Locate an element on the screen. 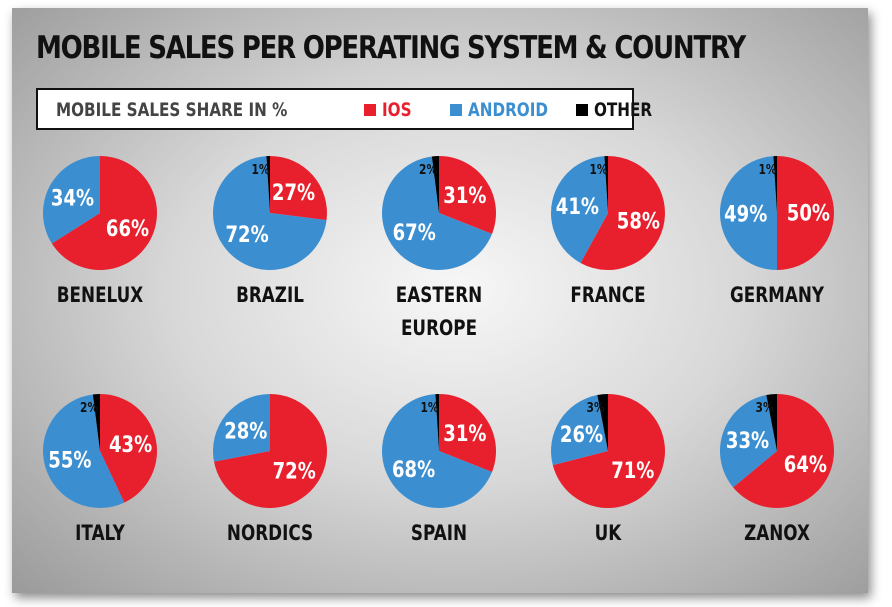 This screenshot has height=607, width=892. label-germany-android: 49% is located at coordinates (745, 214).